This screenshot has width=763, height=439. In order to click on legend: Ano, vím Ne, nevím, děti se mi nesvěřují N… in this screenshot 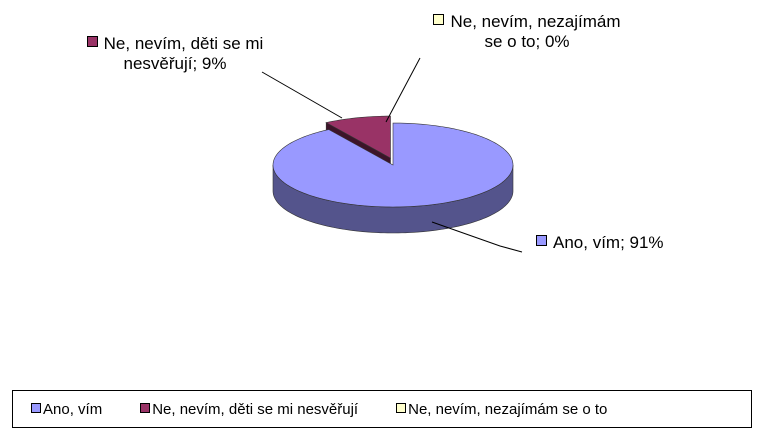, I will do `click(382, 409)`.